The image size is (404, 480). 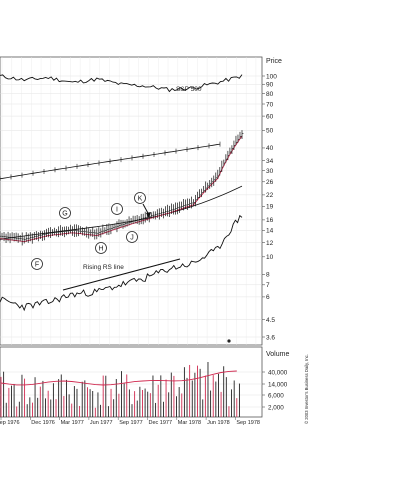 What do you see at coordinates (270, 131) in the screenshot?
I see `price-tick-label: 50` at bounding box center [270, 131].